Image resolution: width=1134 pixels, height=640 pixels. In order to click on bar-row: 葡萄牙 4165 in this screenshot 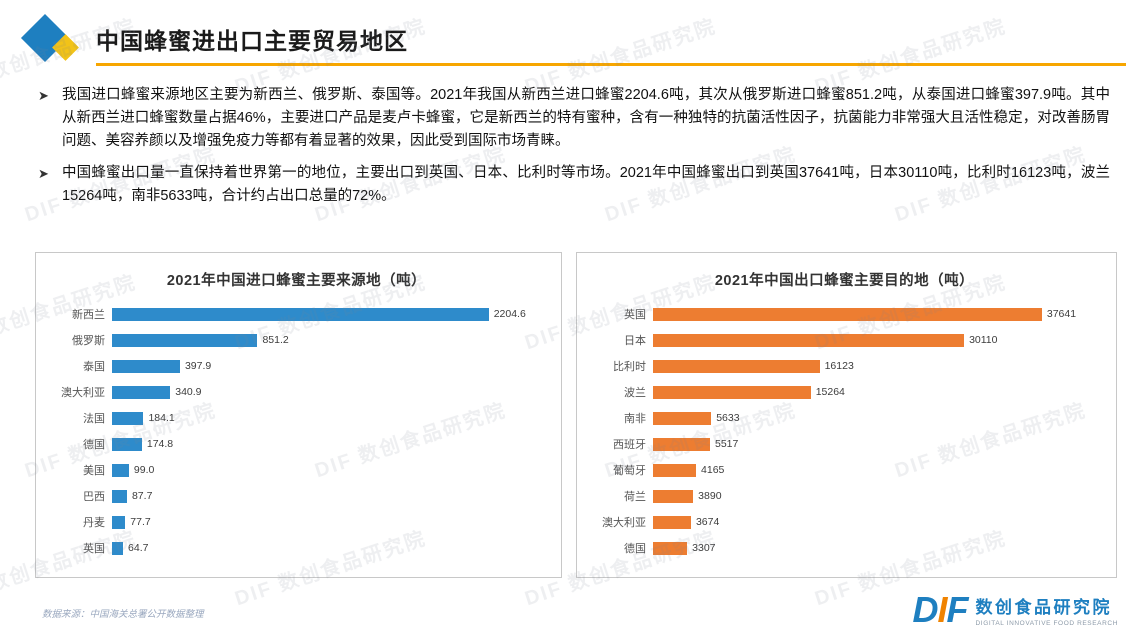, I will do `click(844, 470)`.